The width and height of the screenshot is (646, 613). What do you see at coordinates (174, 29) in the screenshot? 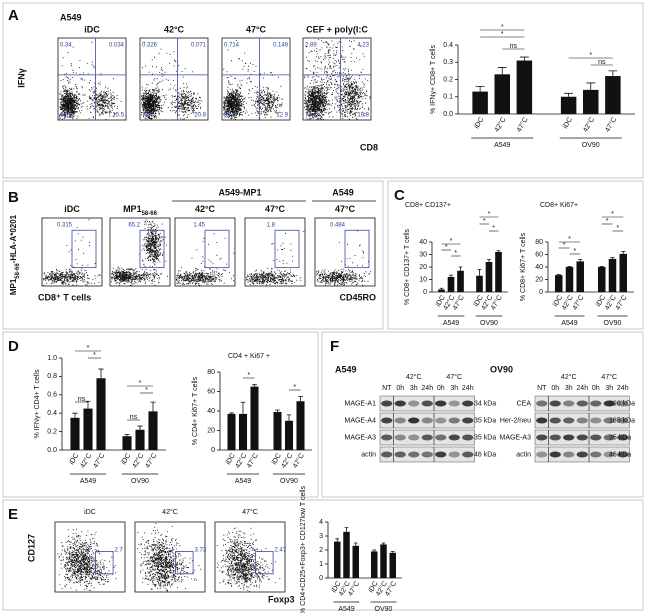
I see `plot-title: 42°C` at bounding box center [174, 29].